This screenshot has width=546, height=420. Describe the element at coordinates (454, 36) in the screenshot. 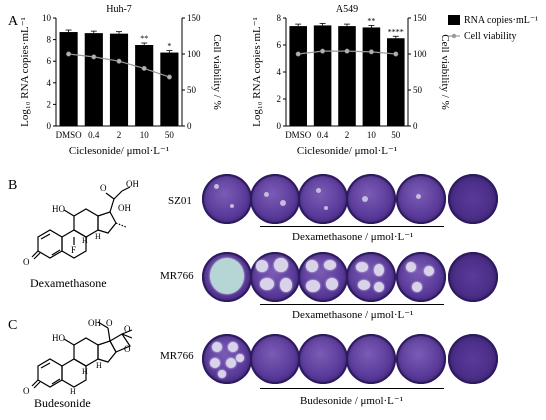

I see `legend-line-swatch` at that location.